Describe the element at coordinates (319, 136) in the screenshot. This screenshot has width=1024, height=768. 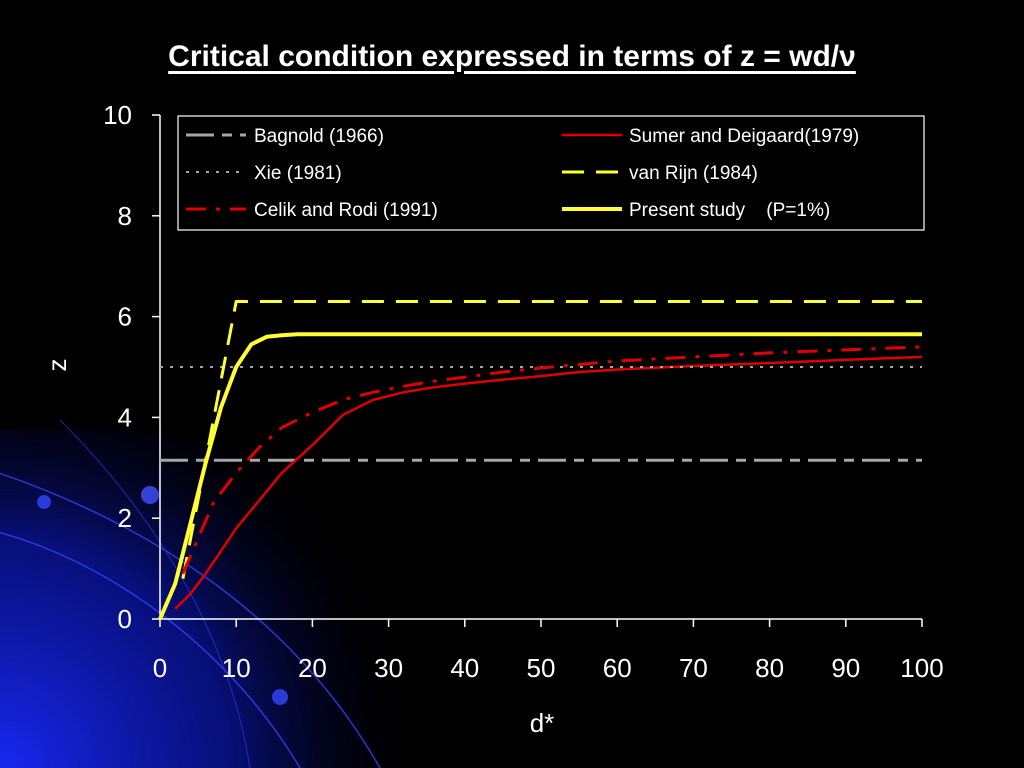
I see `legend-entry-0: Bagnold (1966)` at that location.